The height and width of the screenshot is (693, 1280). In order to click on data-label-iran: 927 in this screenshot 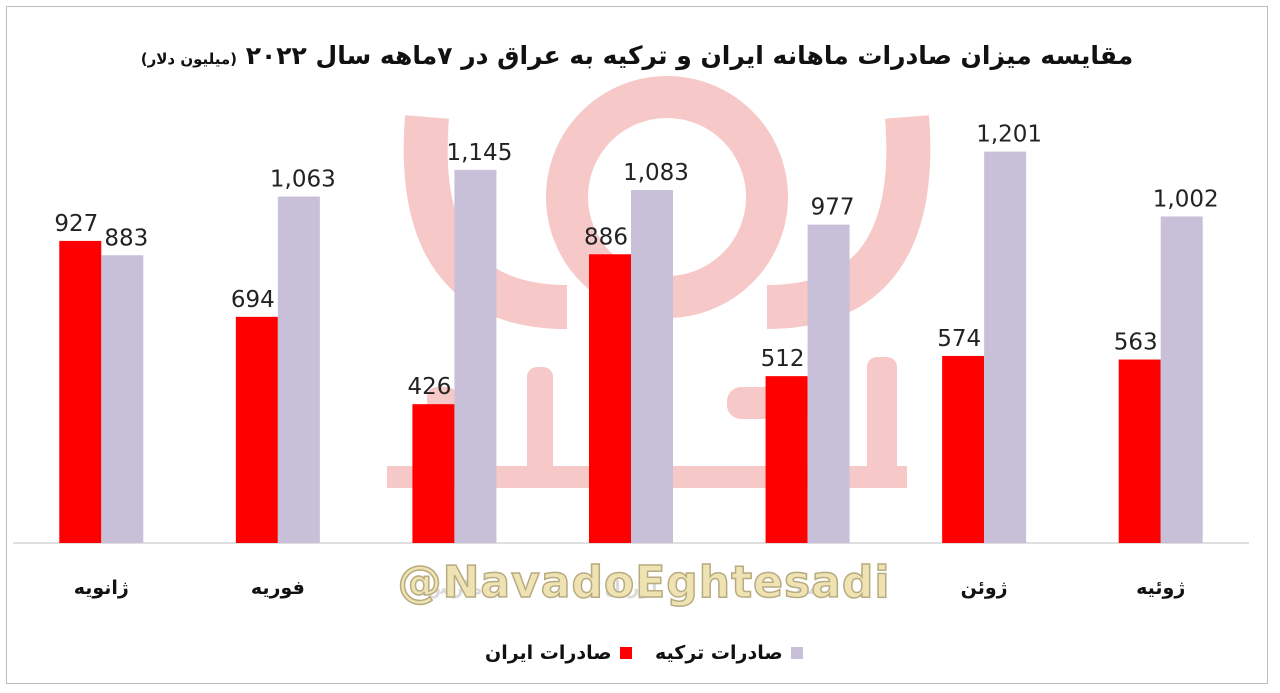, I will do `click(76, 224)`.